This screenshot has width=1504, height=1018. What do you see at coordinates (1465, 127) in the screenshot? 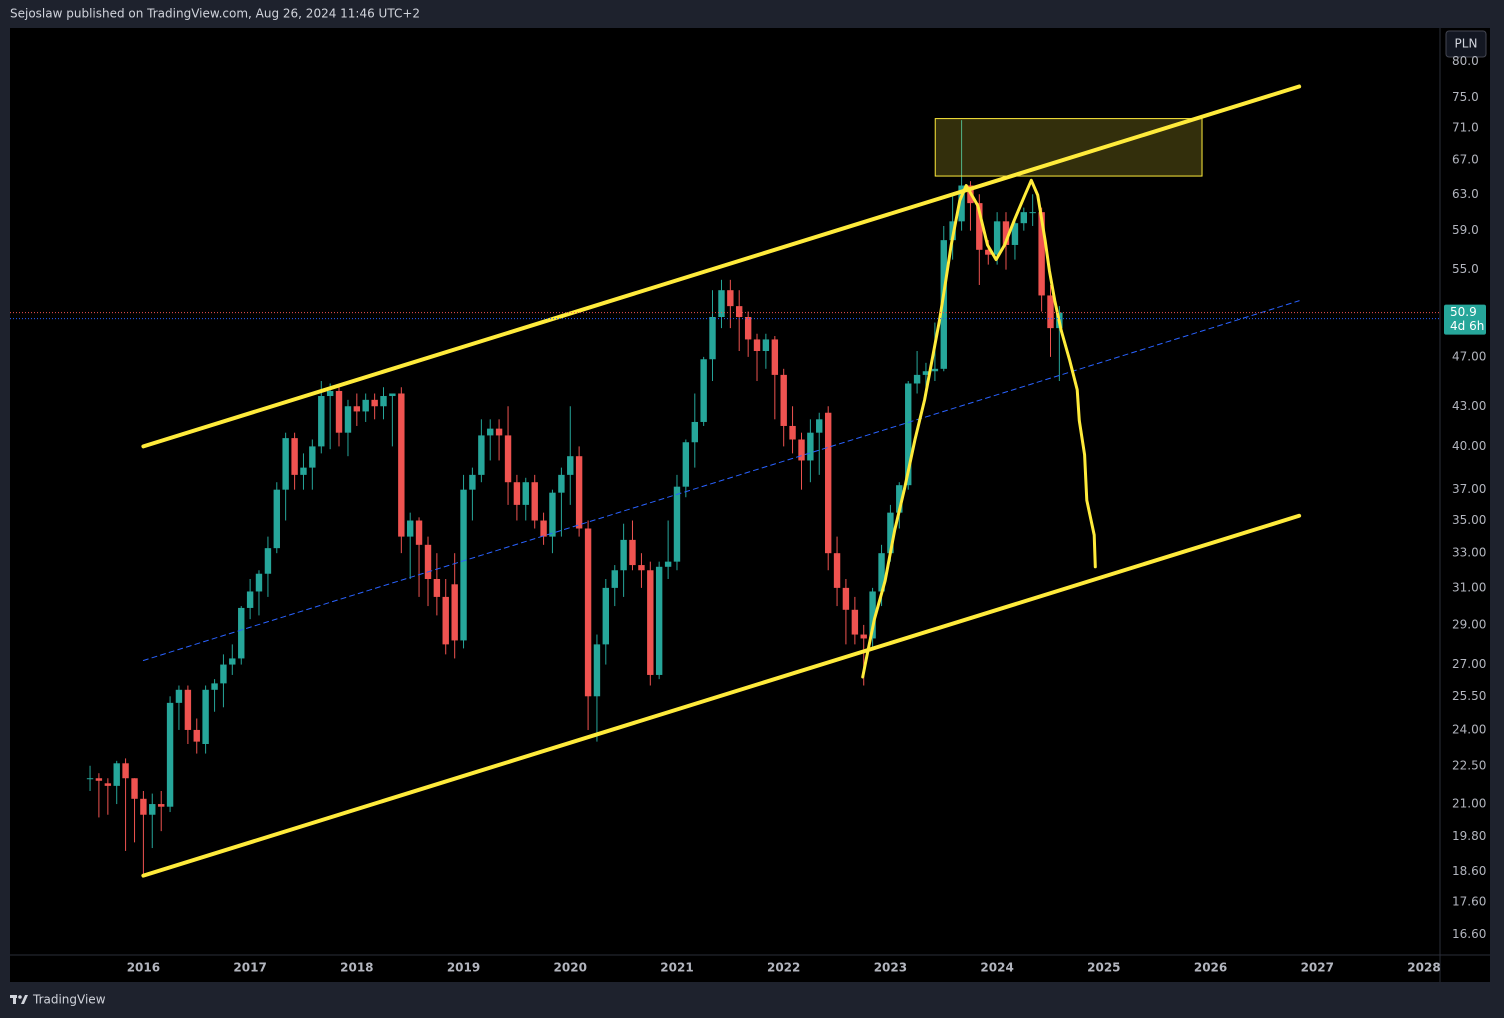
I see `y-tick-label: 71.0` at bounding box center [1465, 127].